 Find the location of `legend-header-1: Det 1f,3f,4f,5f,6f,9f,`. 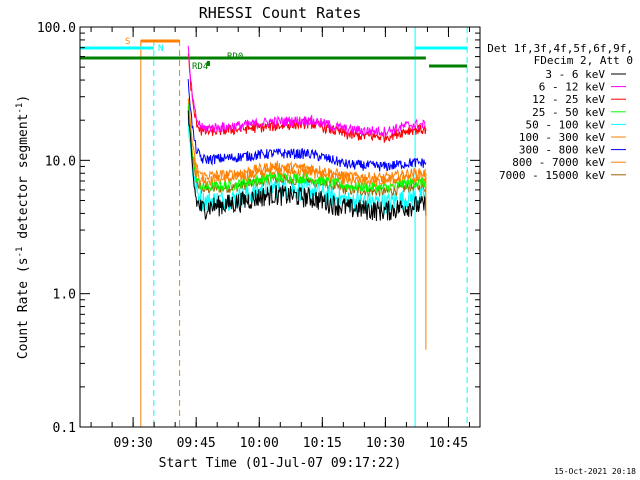

legend-header-1: Det 1f,3f,4f,5f,6f,9f, is located at coordinates (560, 48).